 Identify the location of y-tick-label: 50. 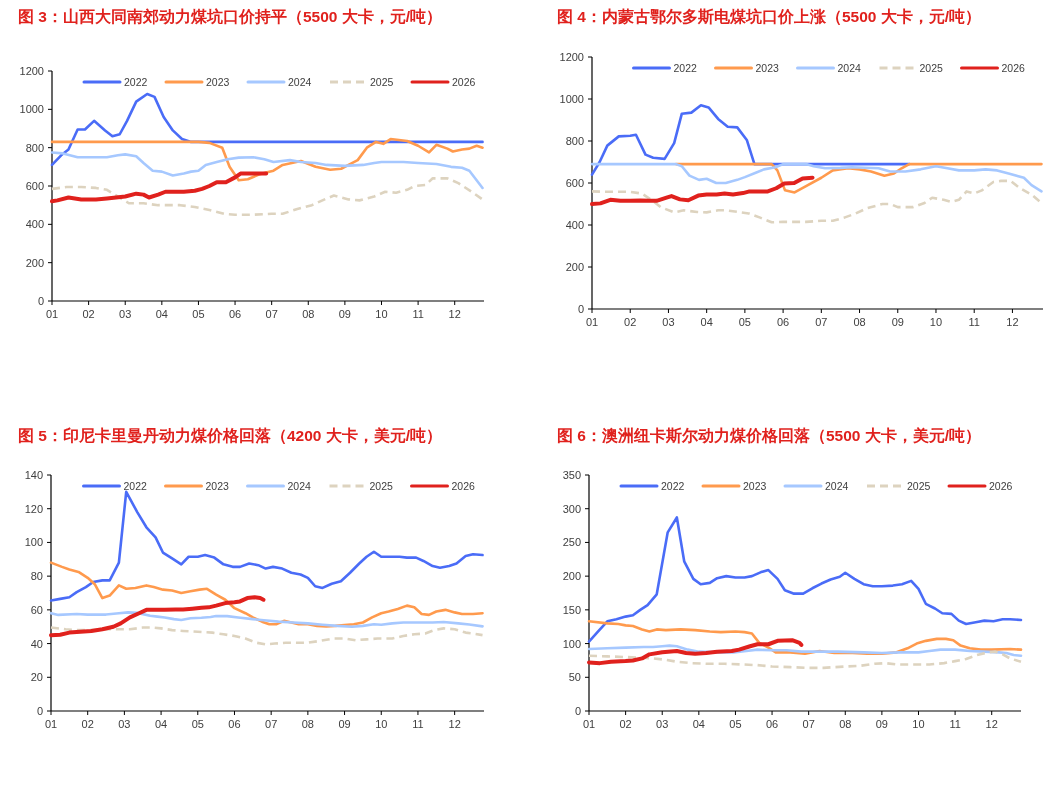
(574, 677).